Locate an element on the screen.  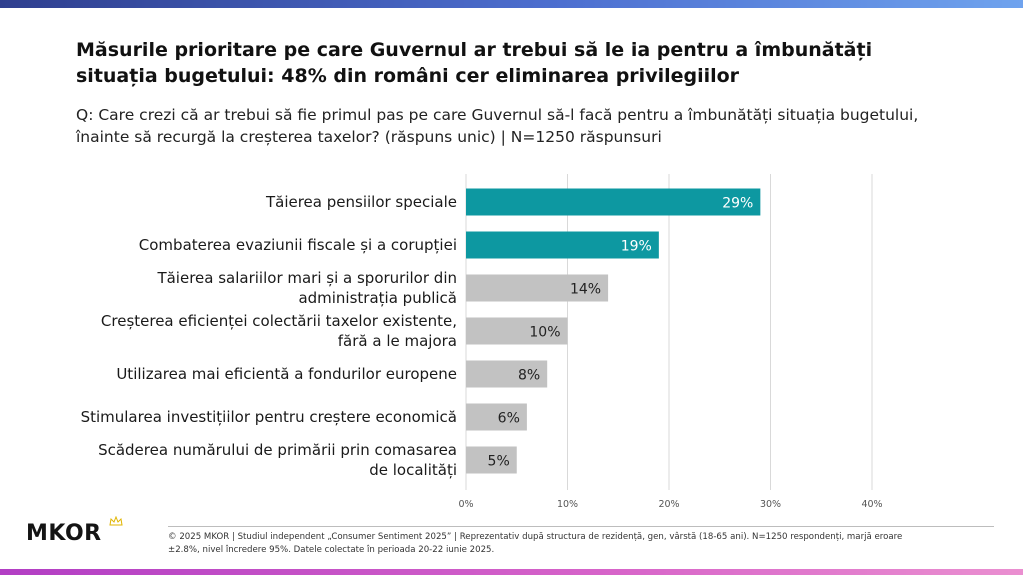
x-tick-label: 20% is located at coordinates (668, 504).